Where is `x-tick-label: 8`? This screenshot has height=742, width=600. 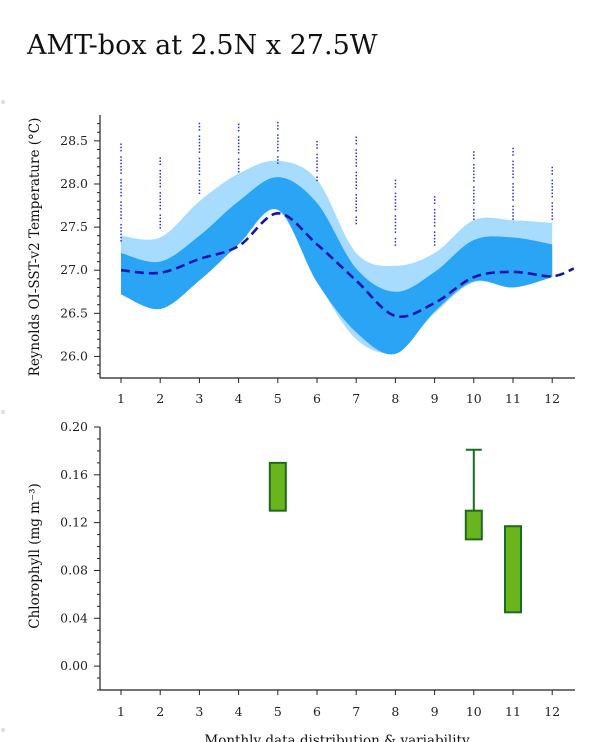 x-tick-label: 8 is located at coordinates (395, 398).